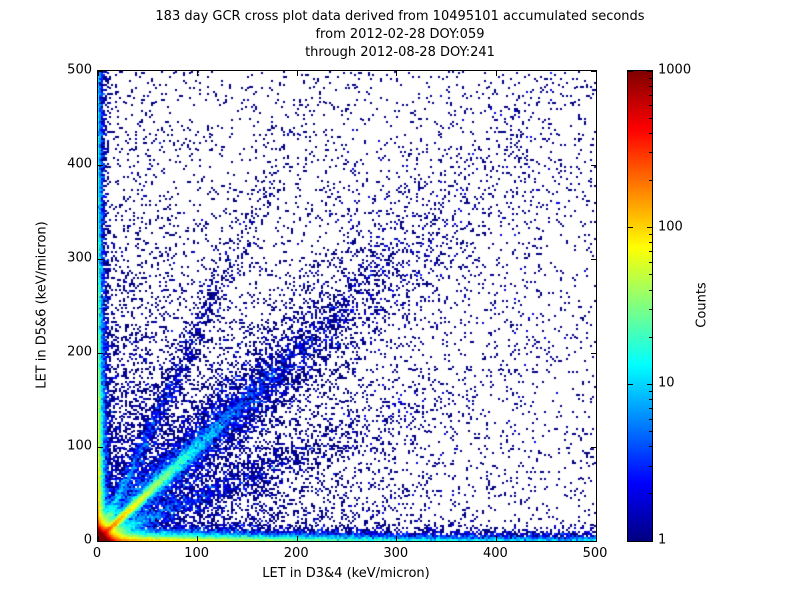 The height and width of the screenshot is (600, 800). What do you see at coordinates (640, 306) in the screenshot?
I see `colorbar` at bounding box center [640, 306].